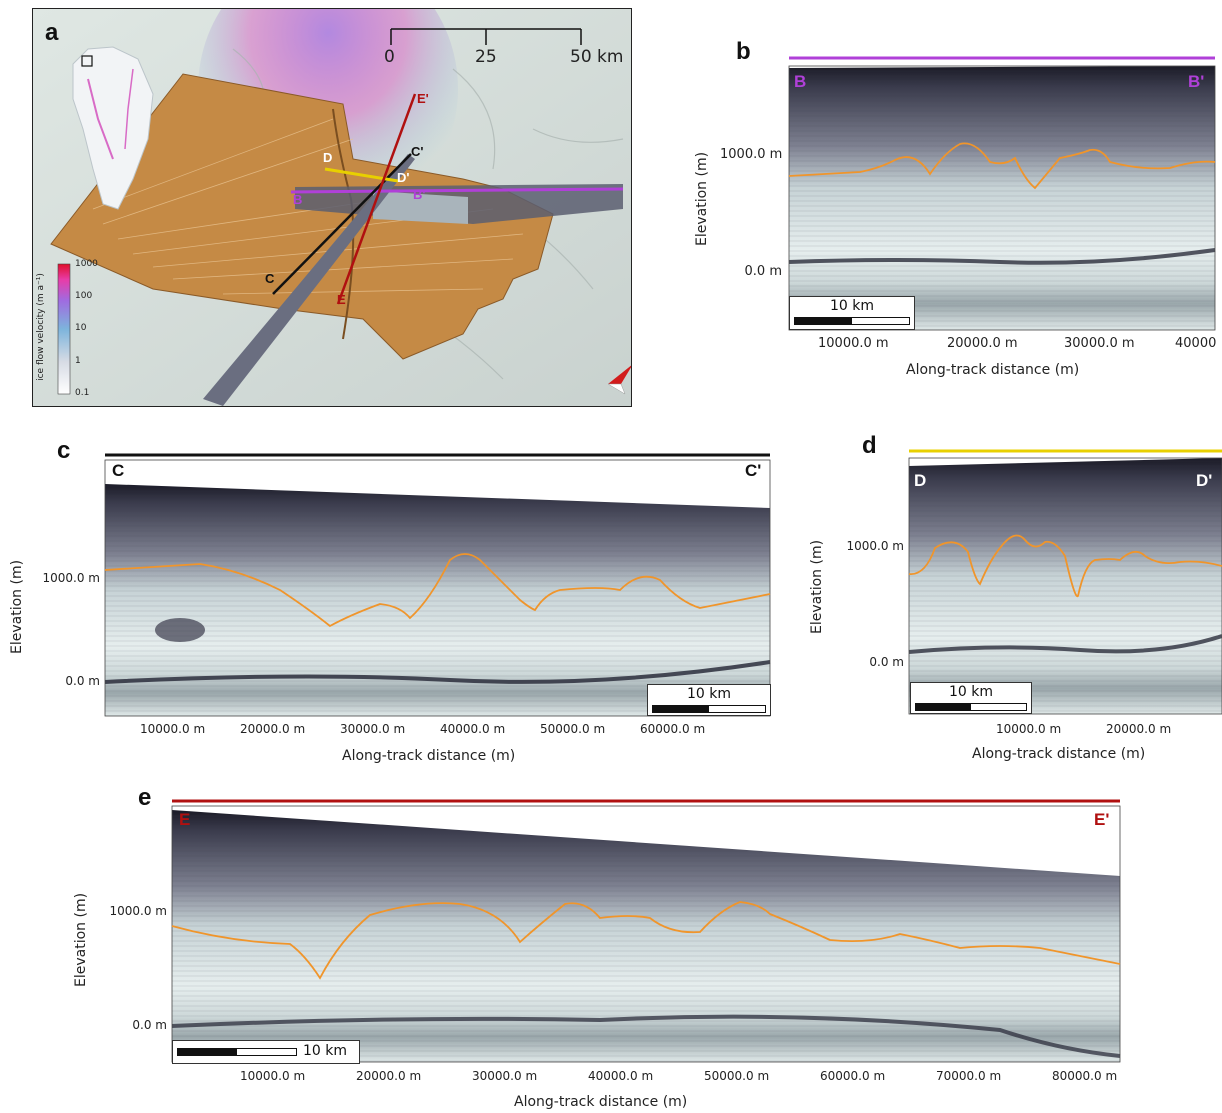  I want to click on panel-b-end: B', so click(1196, 81).